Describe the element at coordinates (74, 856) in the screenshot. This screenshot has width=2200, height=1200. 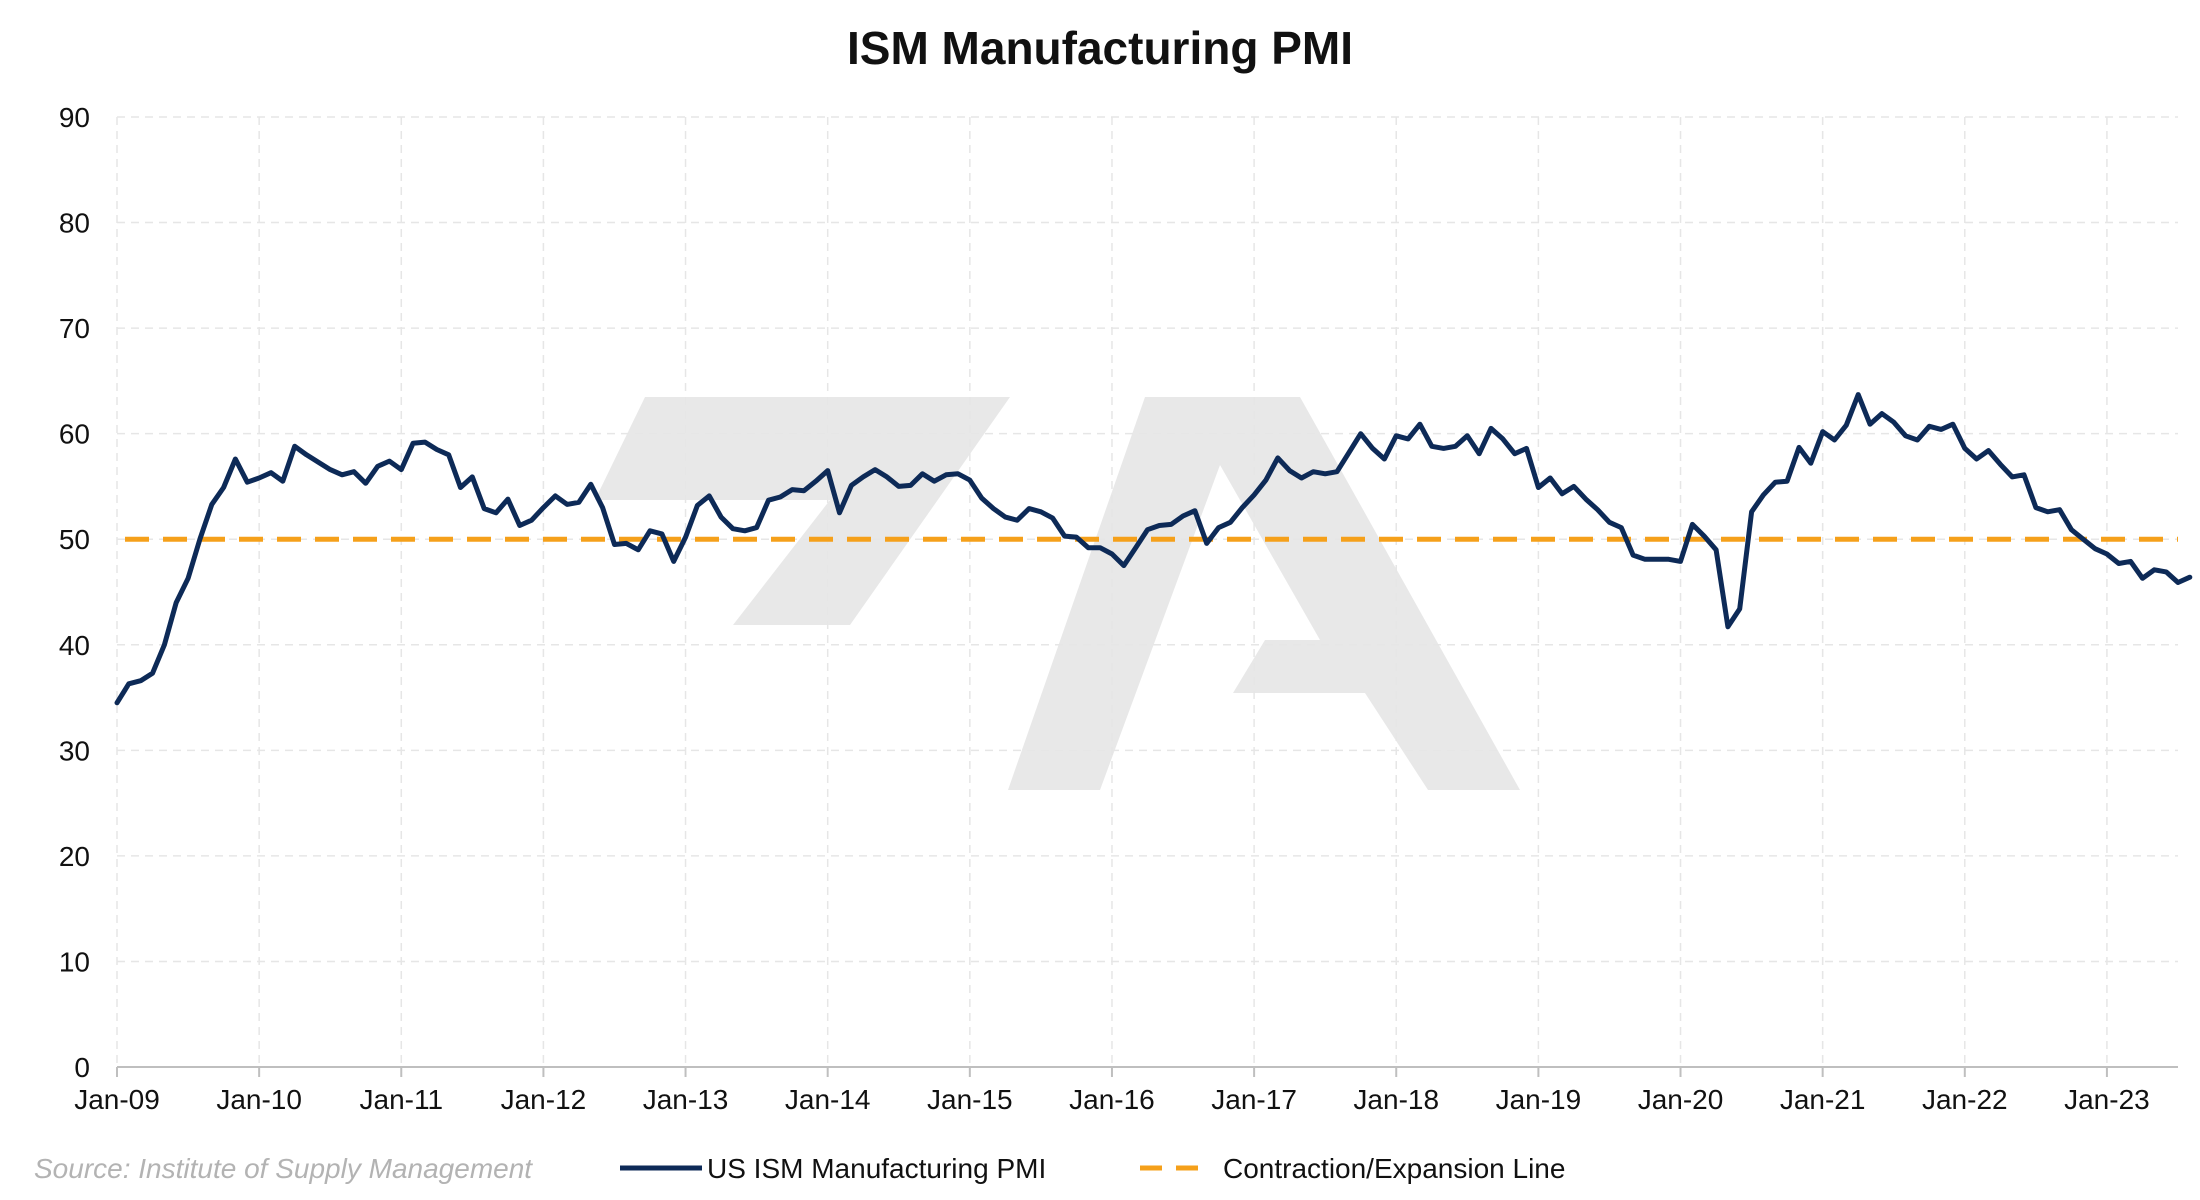
I see `y-tick-label: 20` at that location.